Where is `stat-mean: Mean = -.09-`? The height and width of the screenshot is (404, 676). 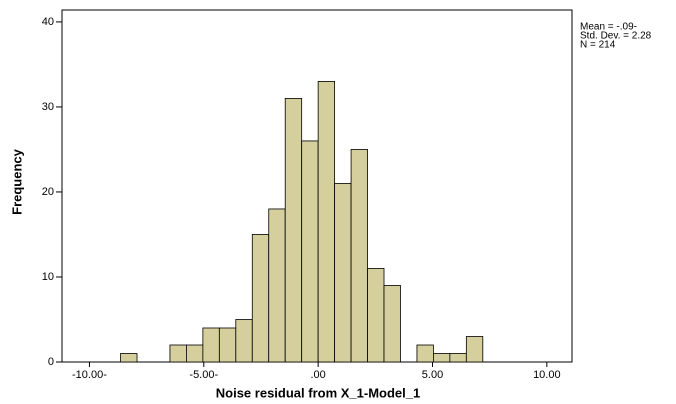 stat-mean: Mean = -.09- is located at coordinates (608, 27).